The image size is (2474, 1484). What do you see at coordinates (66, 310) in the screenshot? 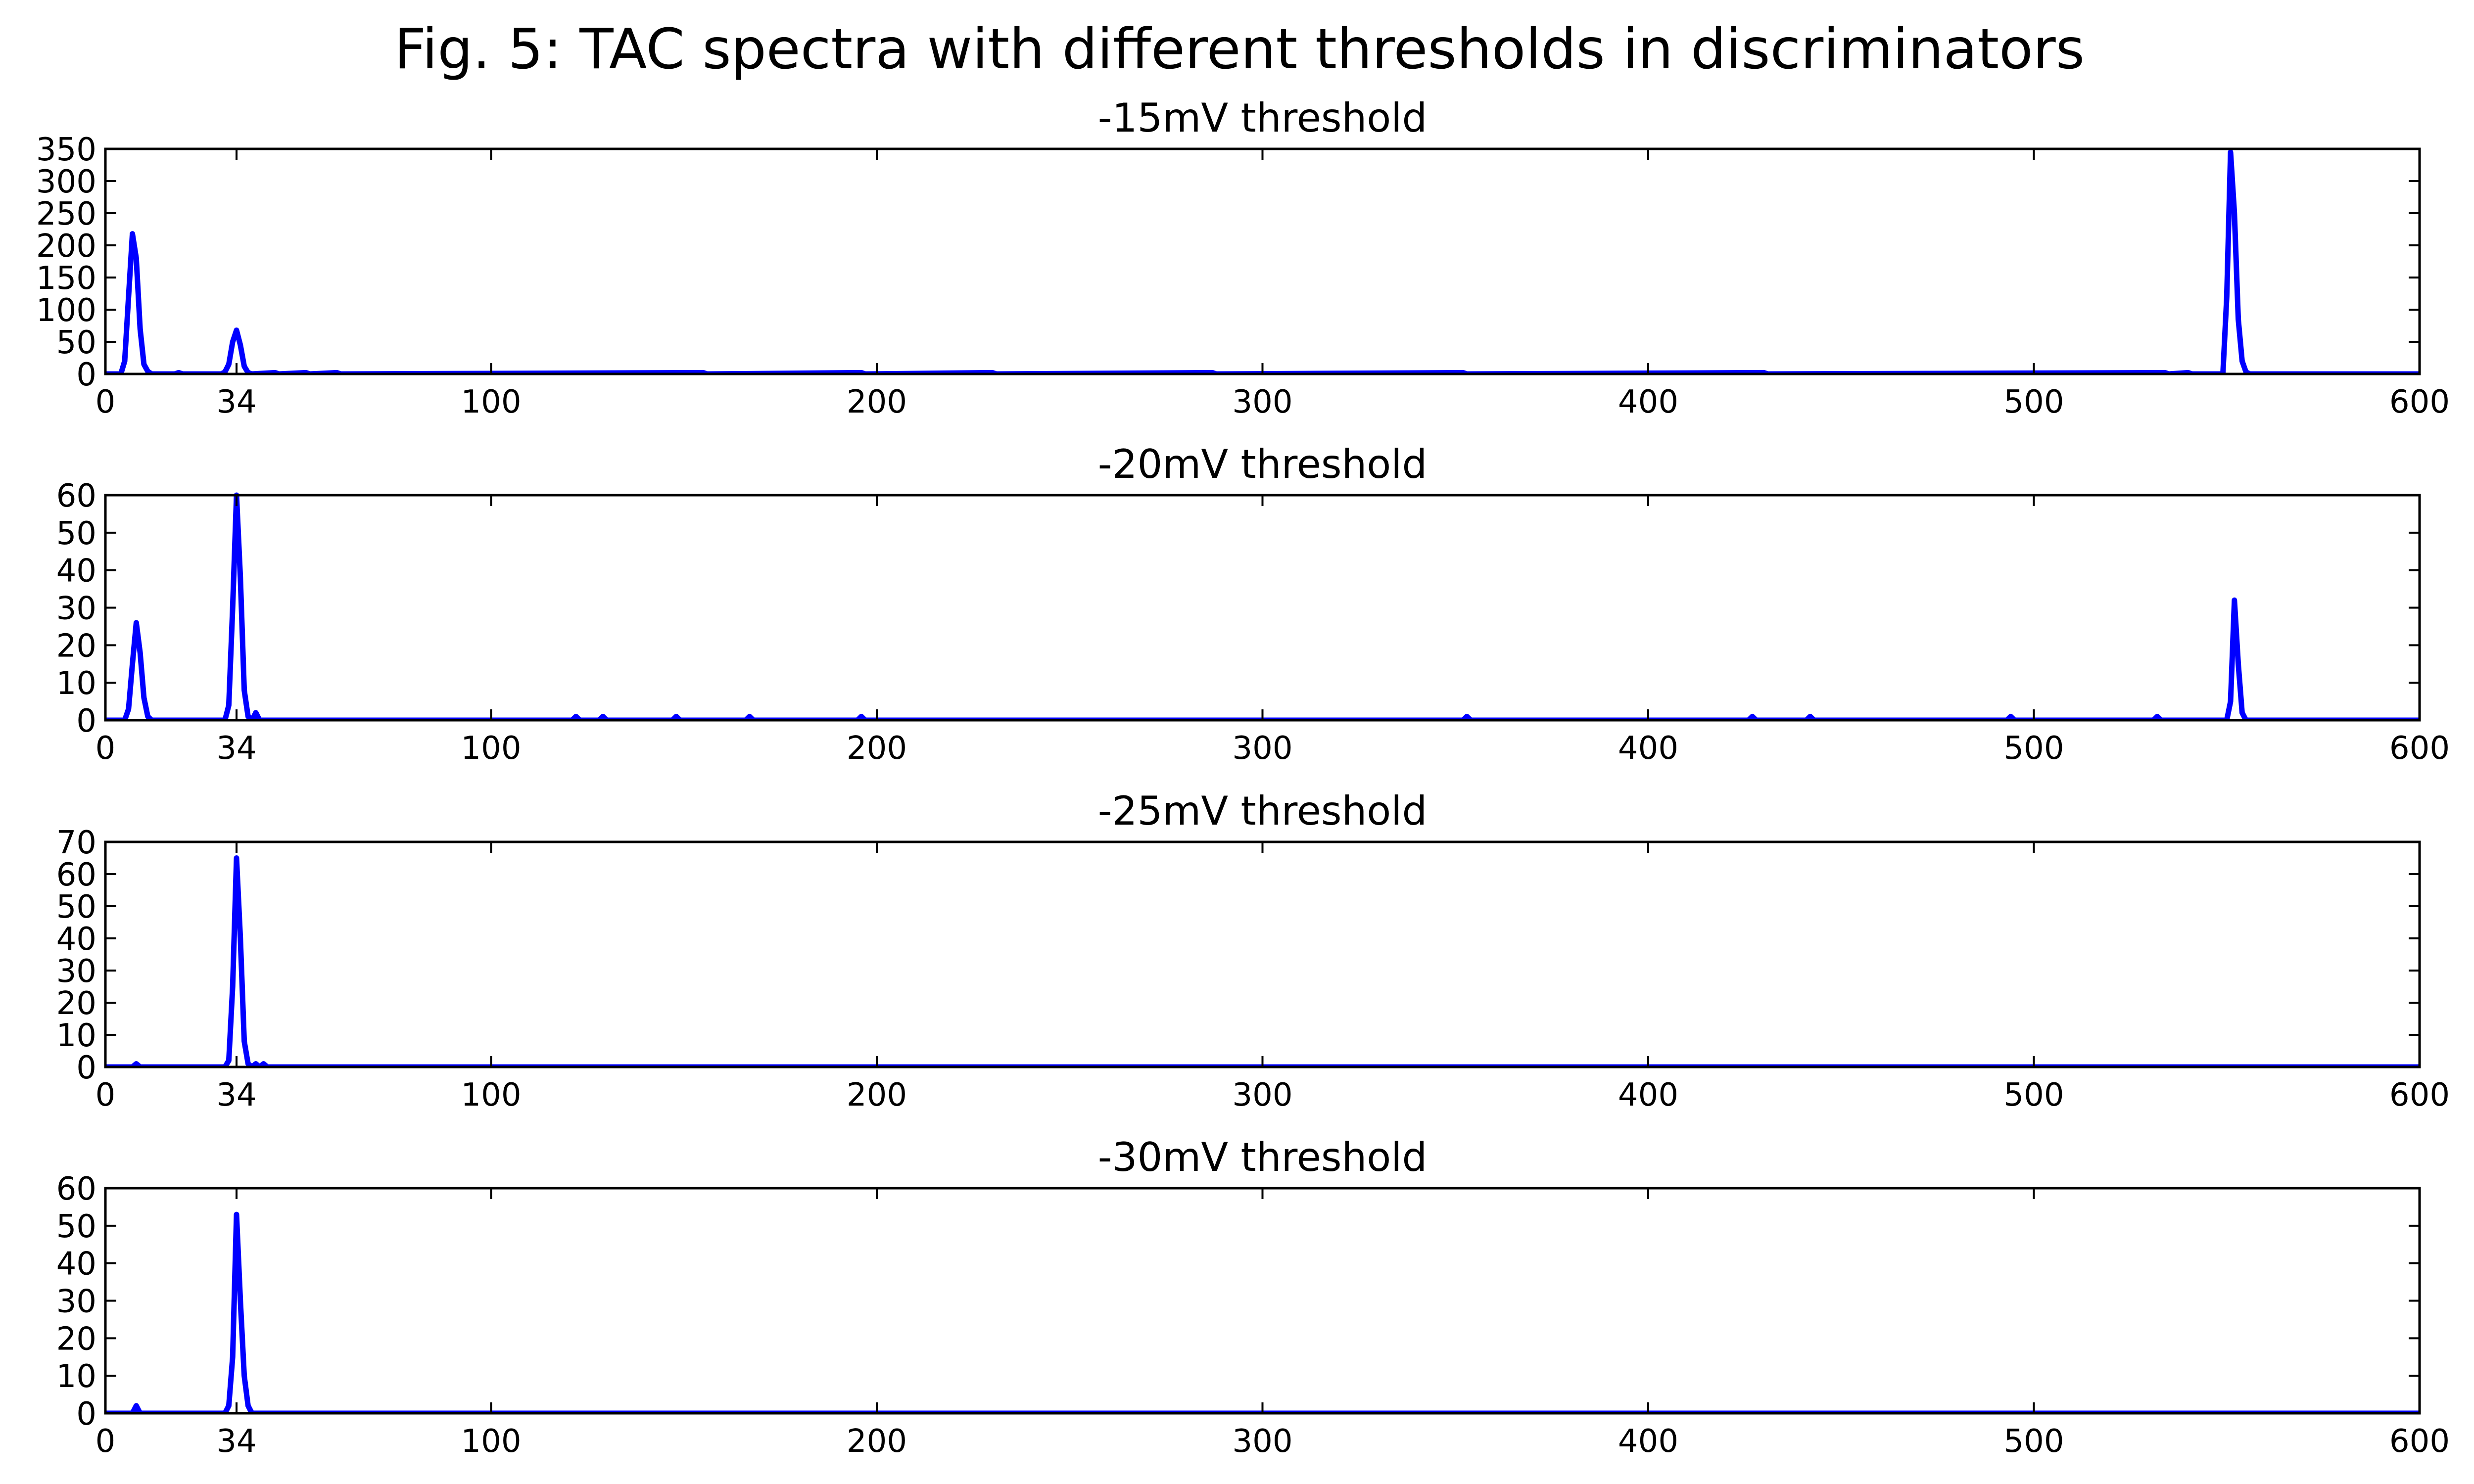
I see `y-tick-label: 100` at bounding box center [66, 310].